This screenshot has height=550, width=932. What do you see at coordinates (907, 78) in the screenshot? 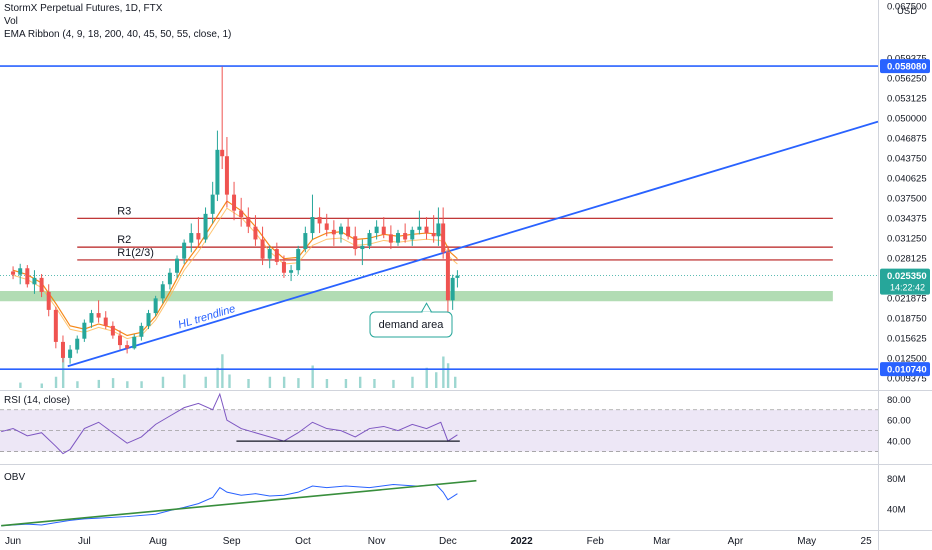
I see `price-tick-label: 0.056250` at bounding box center [907, 78].